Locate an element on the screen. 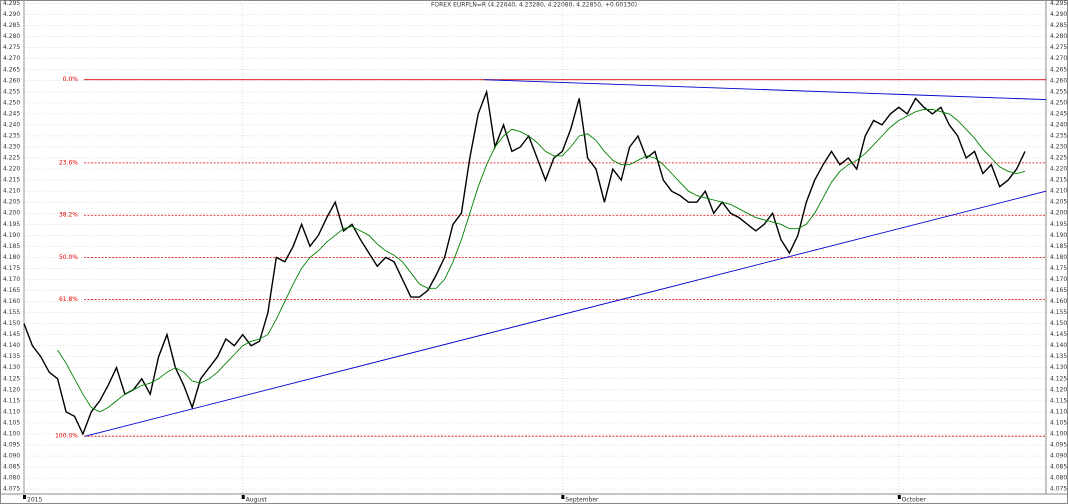 This screenshot has width=1068, height=504. y-tick-label-right: 4.080 is located at coordinates (1058, 478).